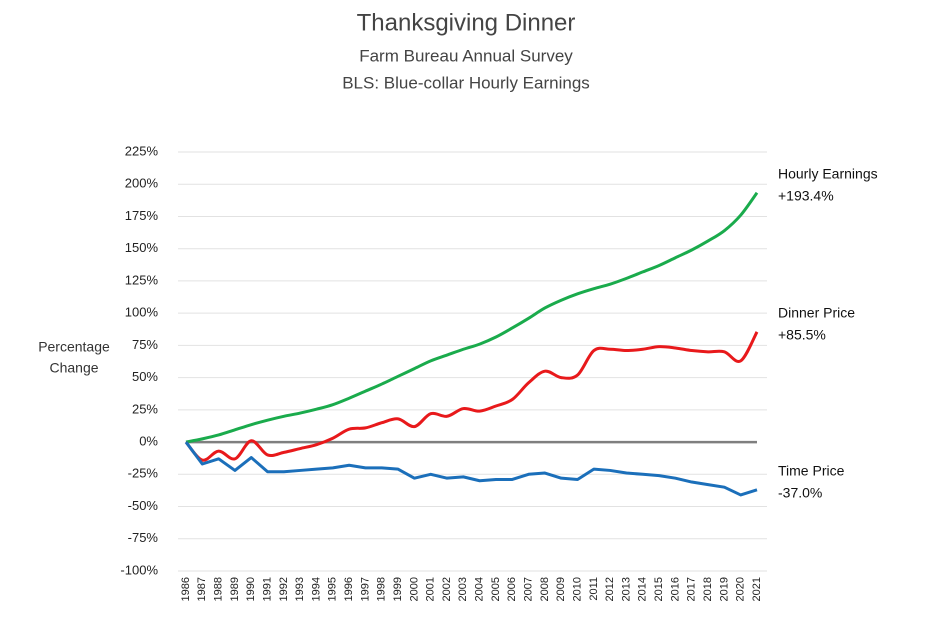 The image size is (936, 618). What do you see at coordinates (74, 347) in the screenshot?
I see `y-axis-label: Percentage` at bounding box center [74, 347].